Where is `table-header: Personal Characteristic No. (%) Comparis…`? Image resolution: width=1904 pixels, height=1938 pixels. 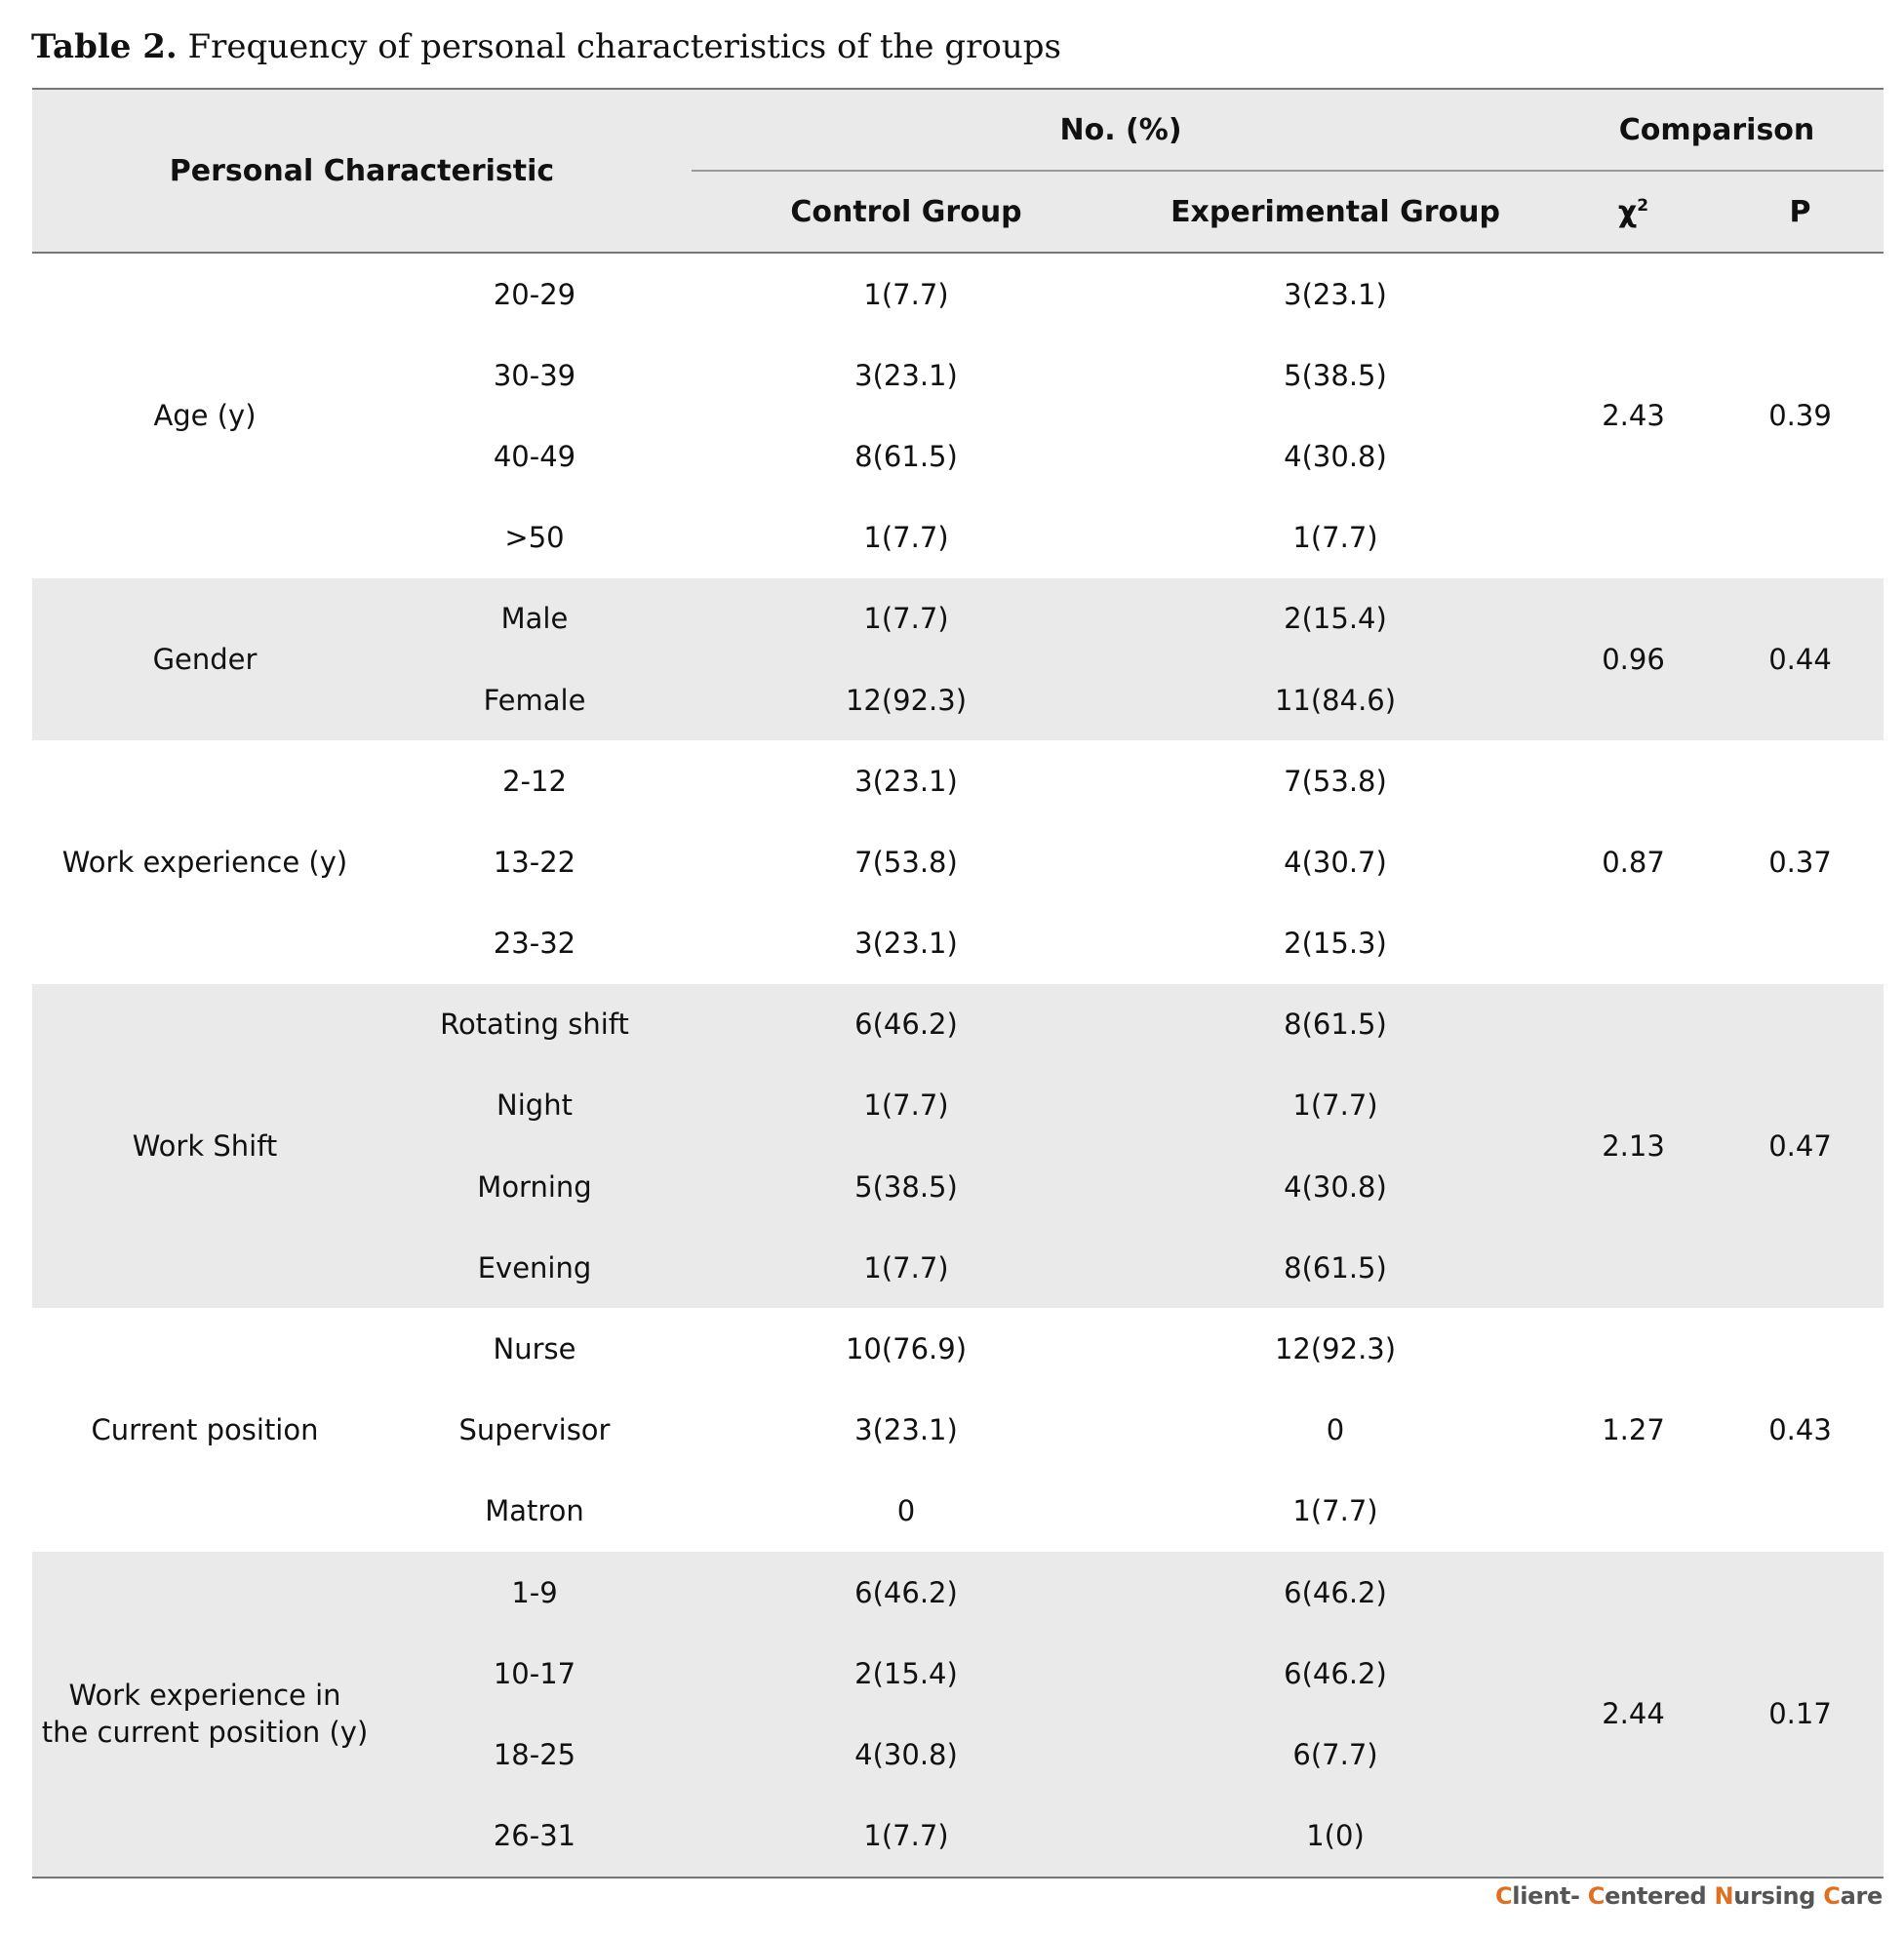
table-header: Personal Characteristic No. (%) Comparis… is located at coordinates (958, 171).